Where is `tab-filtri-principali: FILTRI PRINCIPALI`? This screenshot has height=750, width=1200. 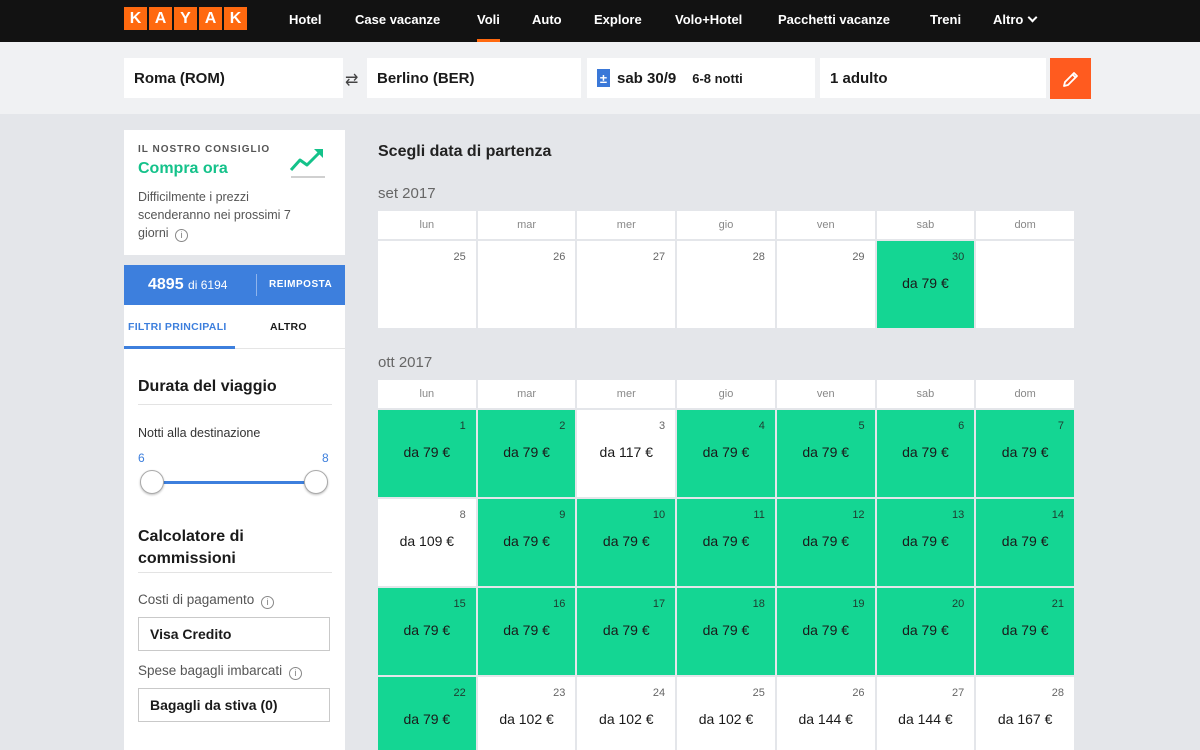
tab-filtri-principali: FILTRI PRINCIPALI is located at coordinates (177, 327).